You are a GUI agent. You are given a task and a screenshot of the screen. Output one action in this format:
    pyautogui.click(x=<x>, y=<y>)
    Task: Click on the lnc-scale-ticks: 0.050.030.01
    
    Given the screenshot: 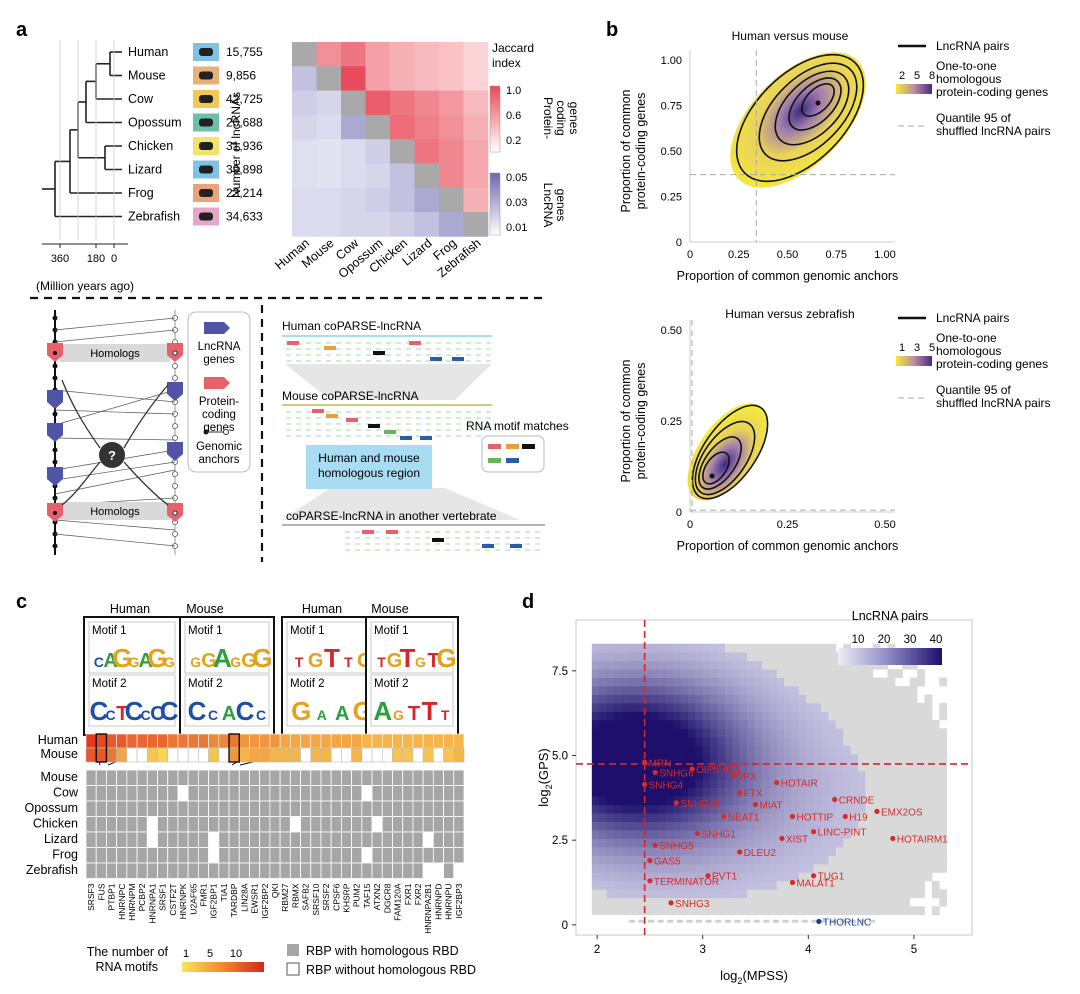 What is the action you would take?
    pyautogui.click(x=516, y=203)
    